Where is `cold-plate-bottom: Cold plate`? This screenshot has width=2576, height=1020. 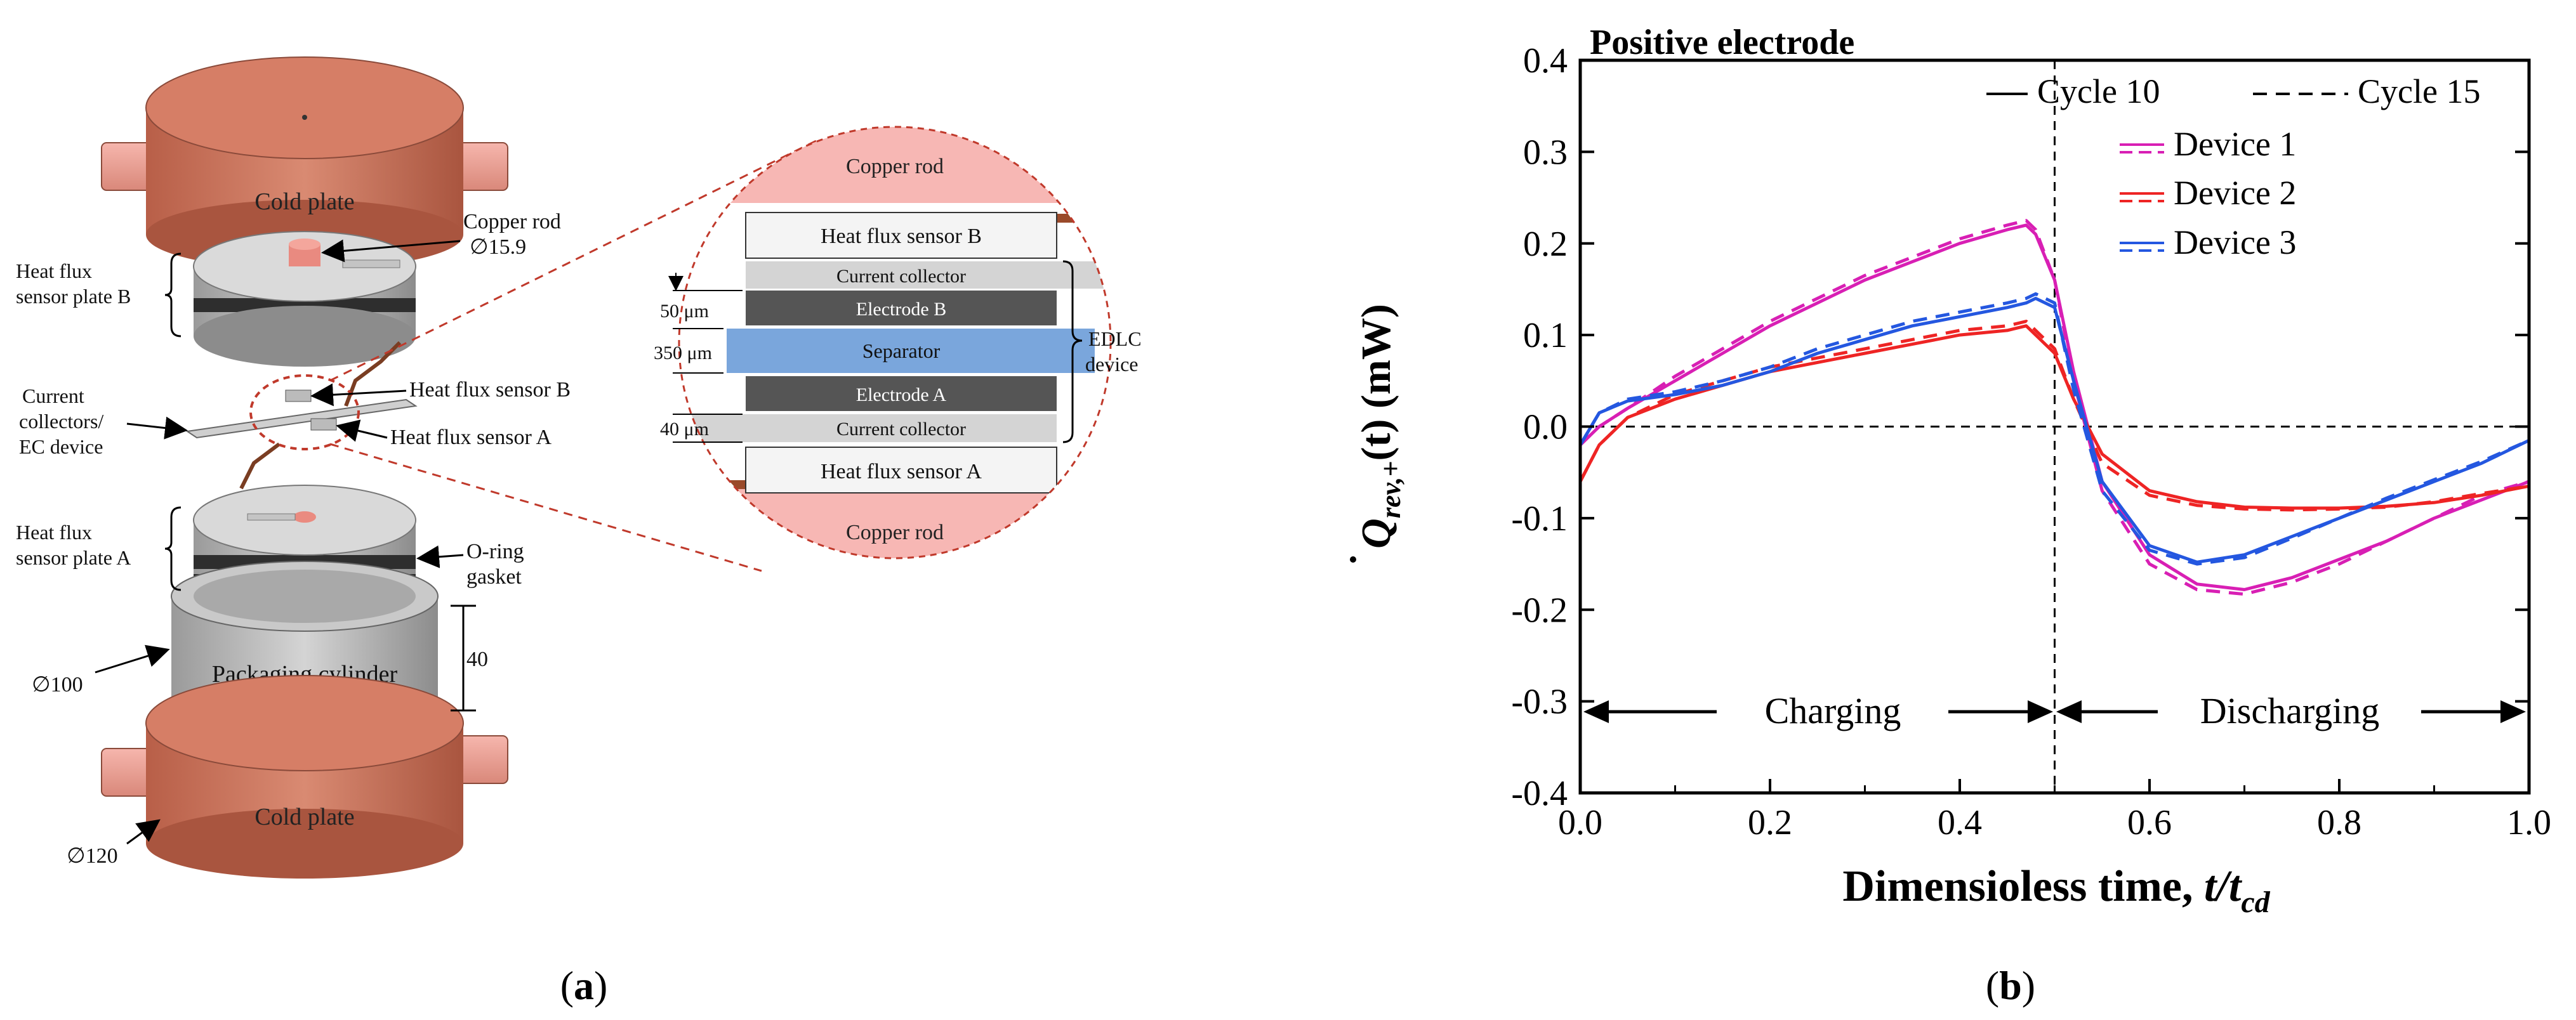
cold-plate-bottom: Cold plate is located at coordinates (304, 777).